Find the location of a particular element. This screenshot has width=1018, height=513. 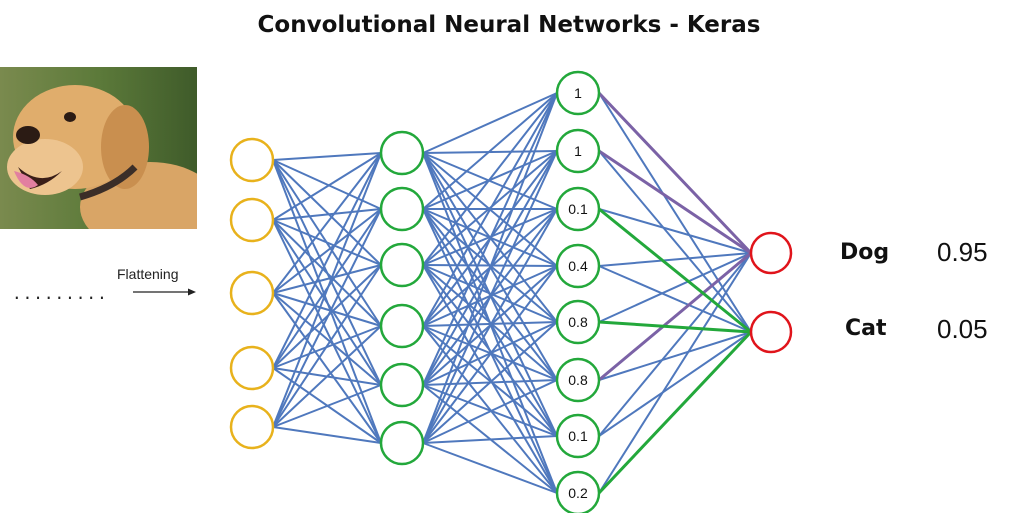

edge-h2-4-out1 is located at coordinates (675, 259).